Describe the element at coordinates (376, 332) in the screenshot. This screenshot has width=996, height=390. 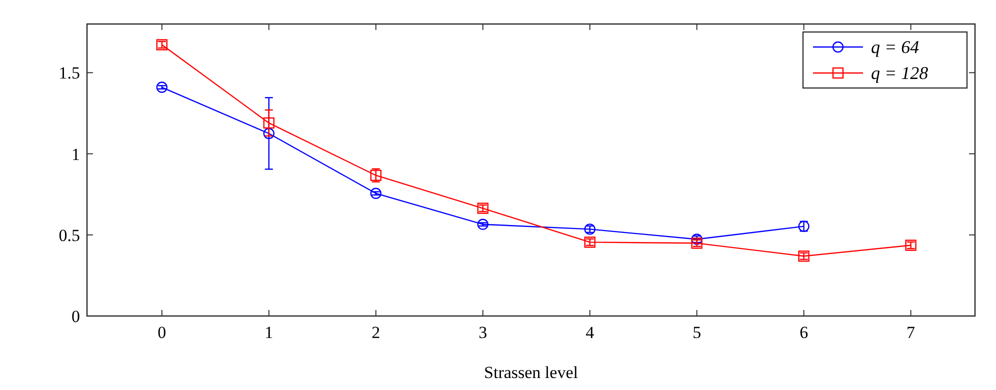
I see `x-tick-label: 2` at that location.